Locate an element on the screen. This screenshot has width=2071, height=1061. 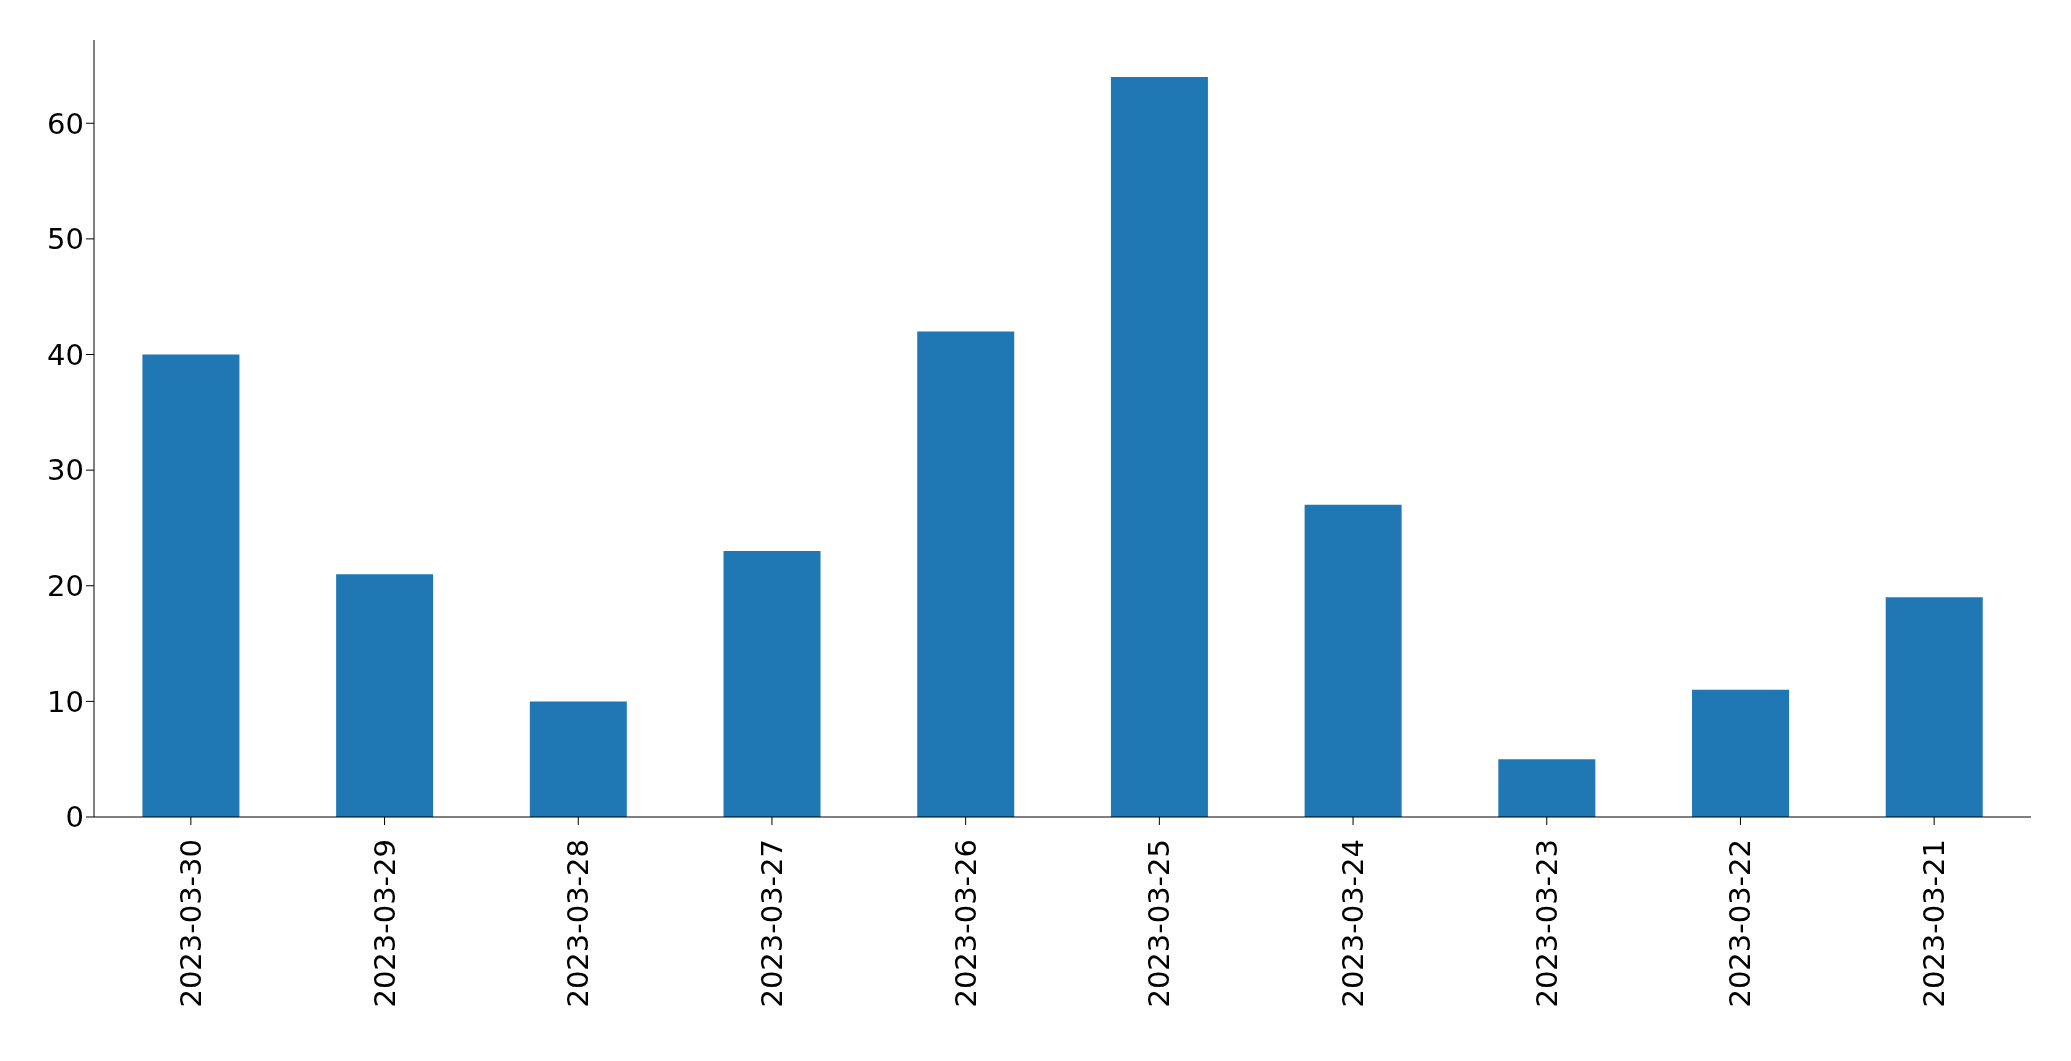
x-tick-label: 2023-03-25 is located at coordinates (1159, 923).